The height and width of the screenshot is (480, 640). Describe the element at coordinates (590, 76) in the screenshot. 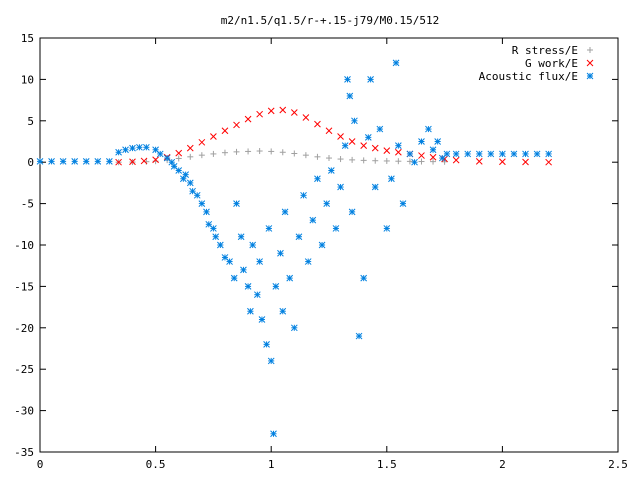

I see `legend-marker` at that location.